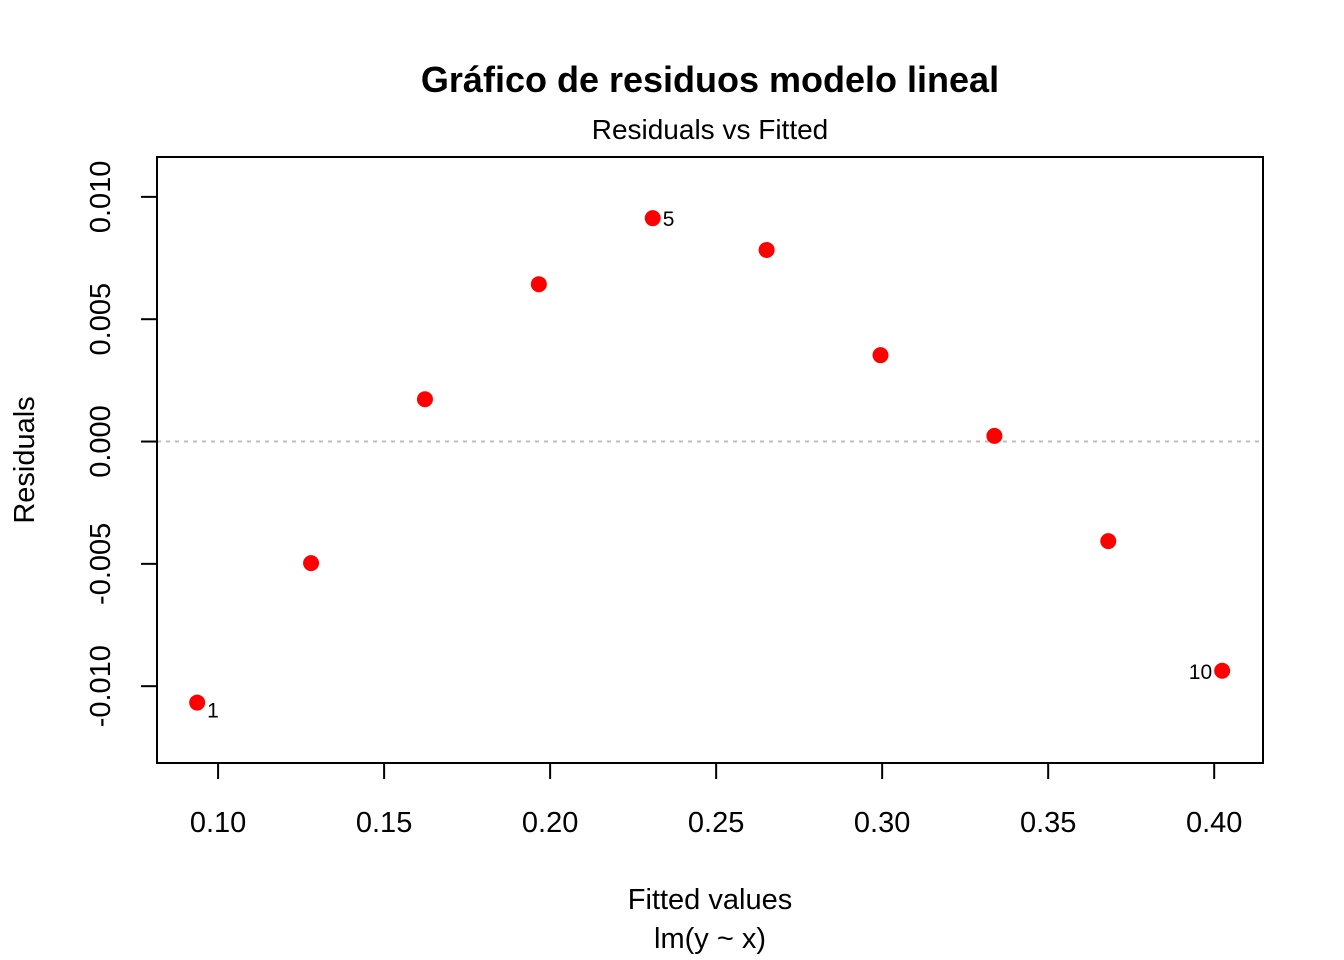 Image resolution: width=1344 pixels, height=960 pixels. I want to click on point-label: 5, so click(669, 219).